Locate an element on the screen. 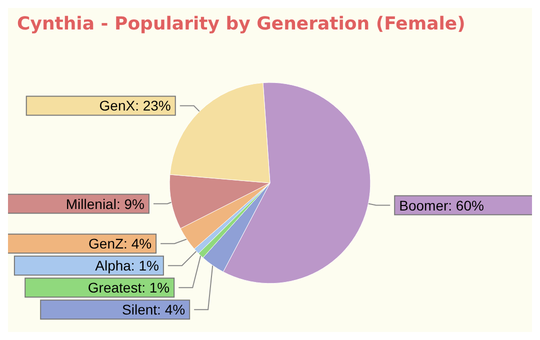  slice-label: GenX: 23% is located at coordinates (135, 106).